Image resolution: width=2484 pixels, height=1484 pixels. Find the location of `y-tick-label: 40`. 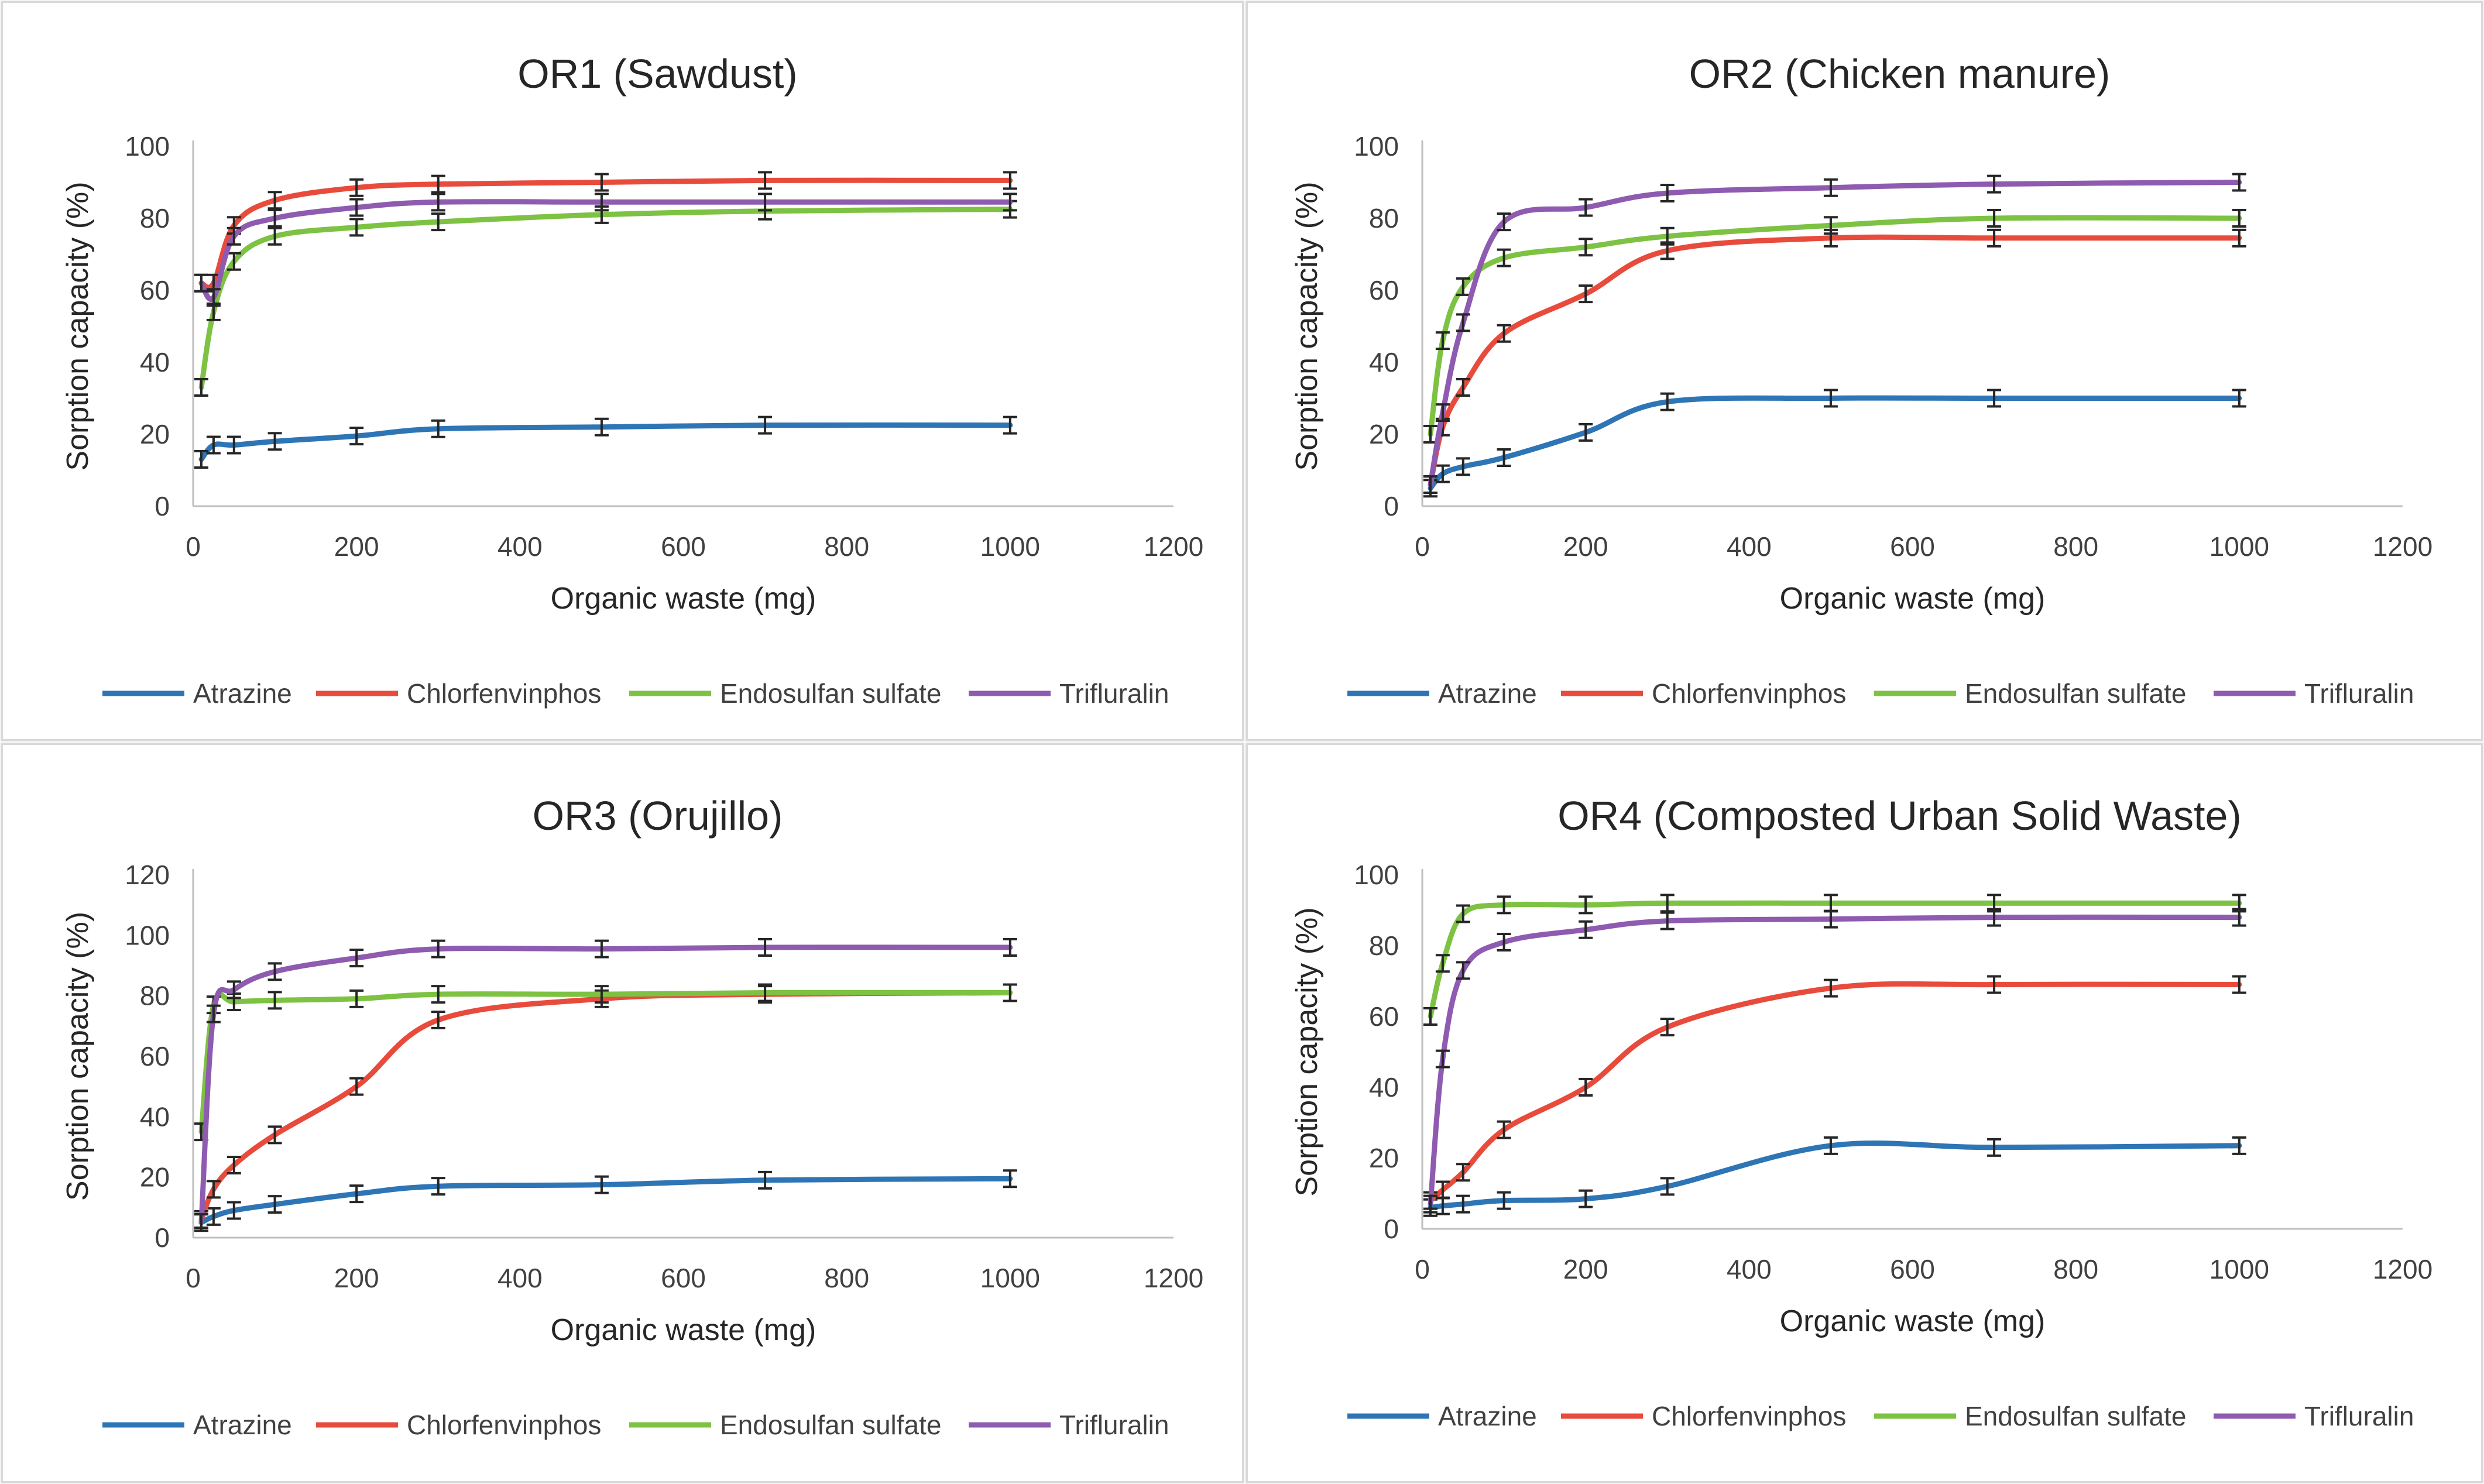

y-tick-label: 40 is located at coordinates (155, 1116).